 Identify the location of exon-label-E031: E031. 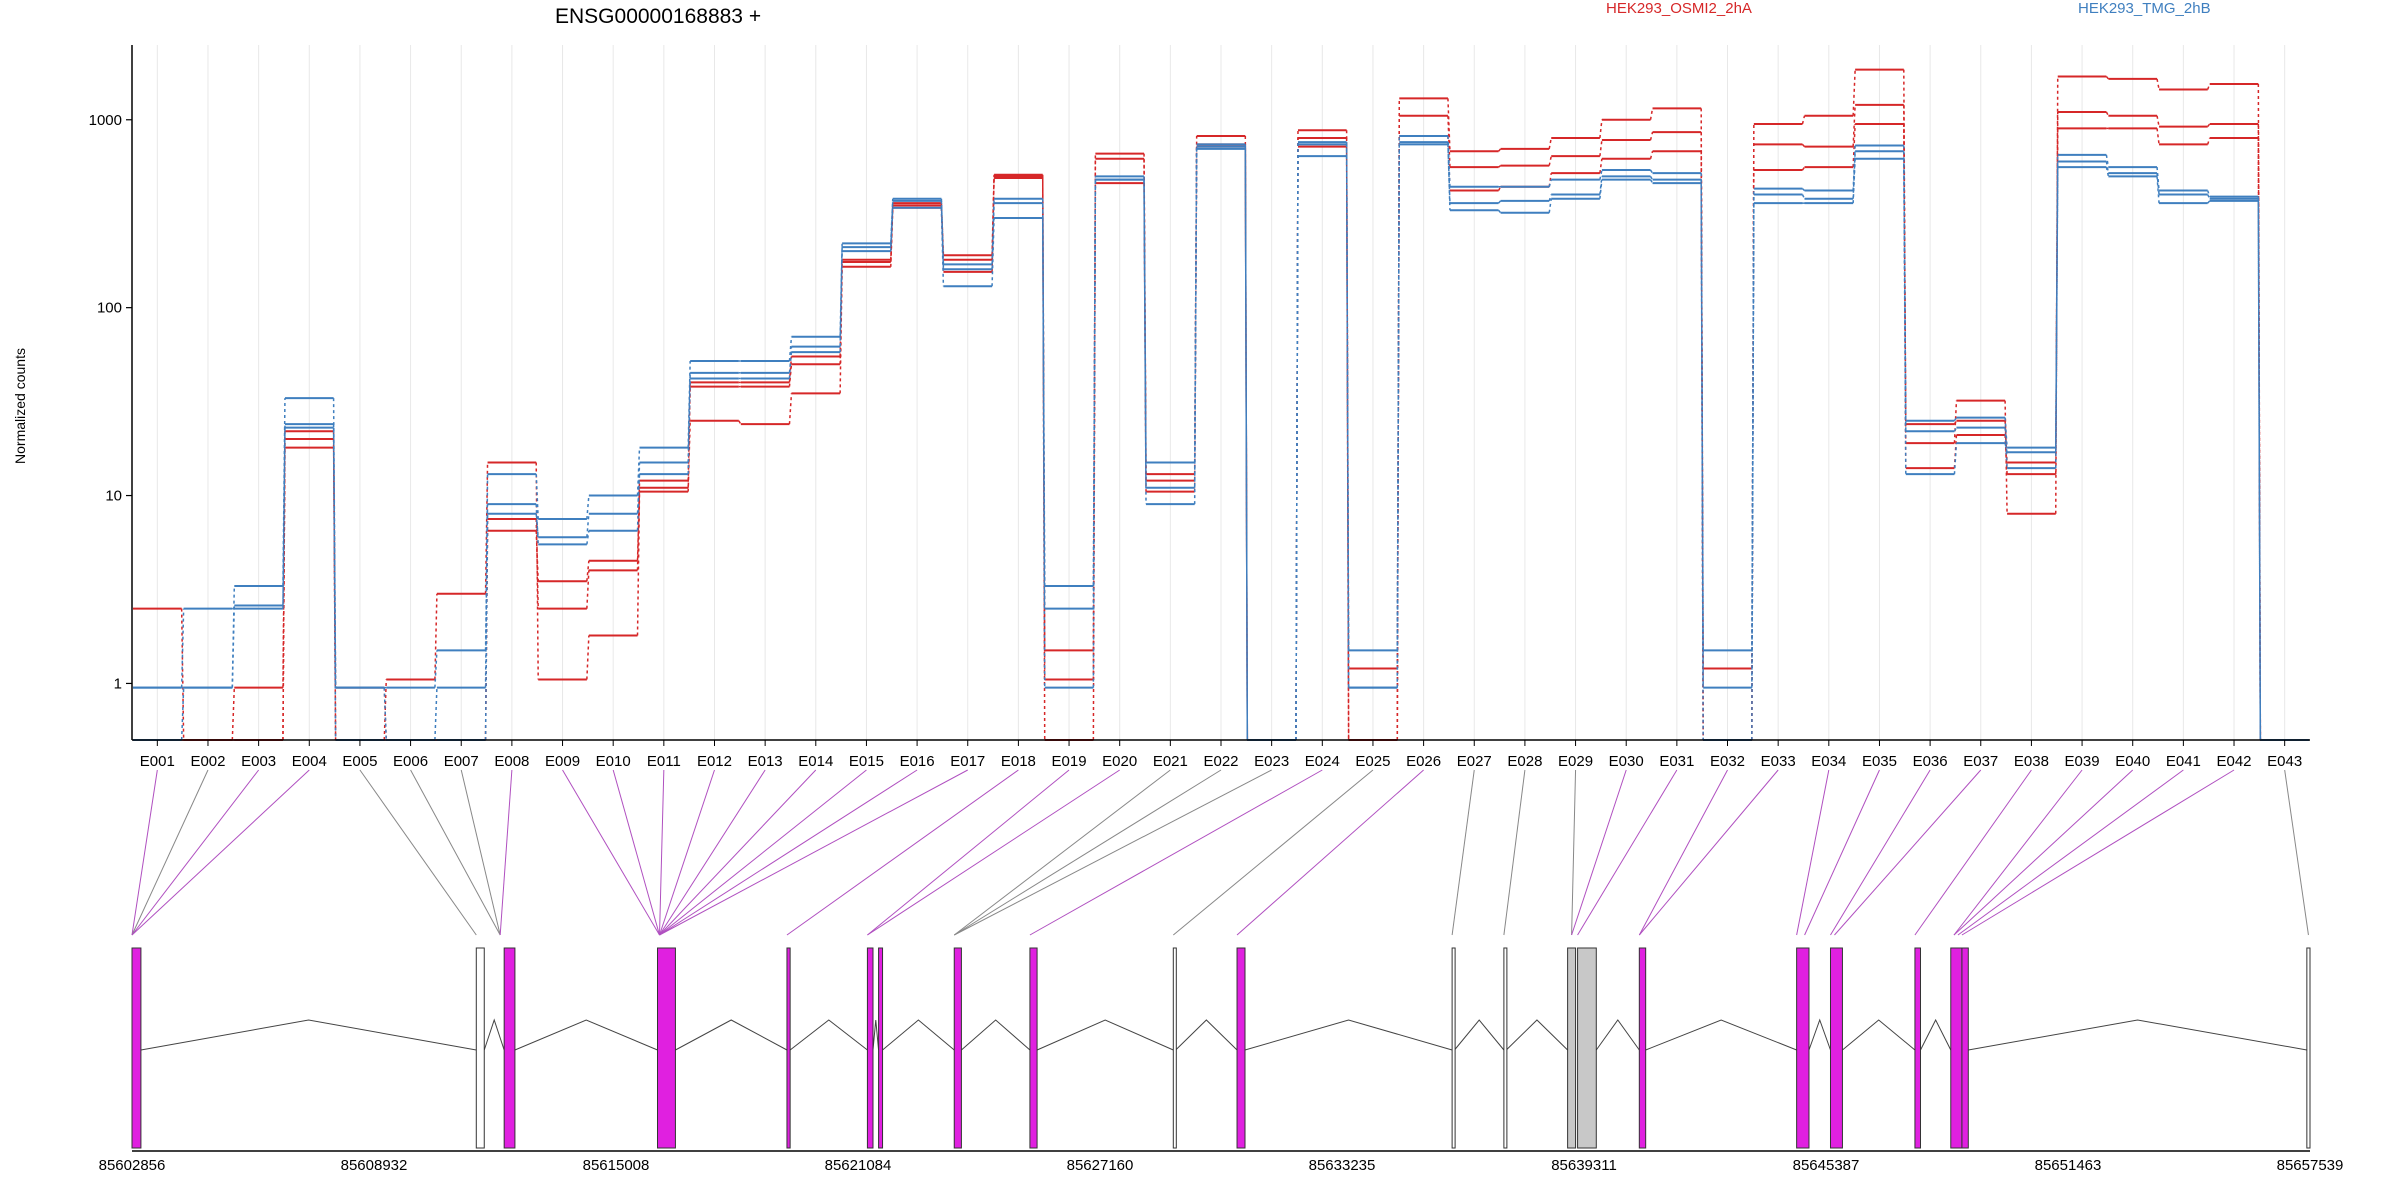
(1676, 761).